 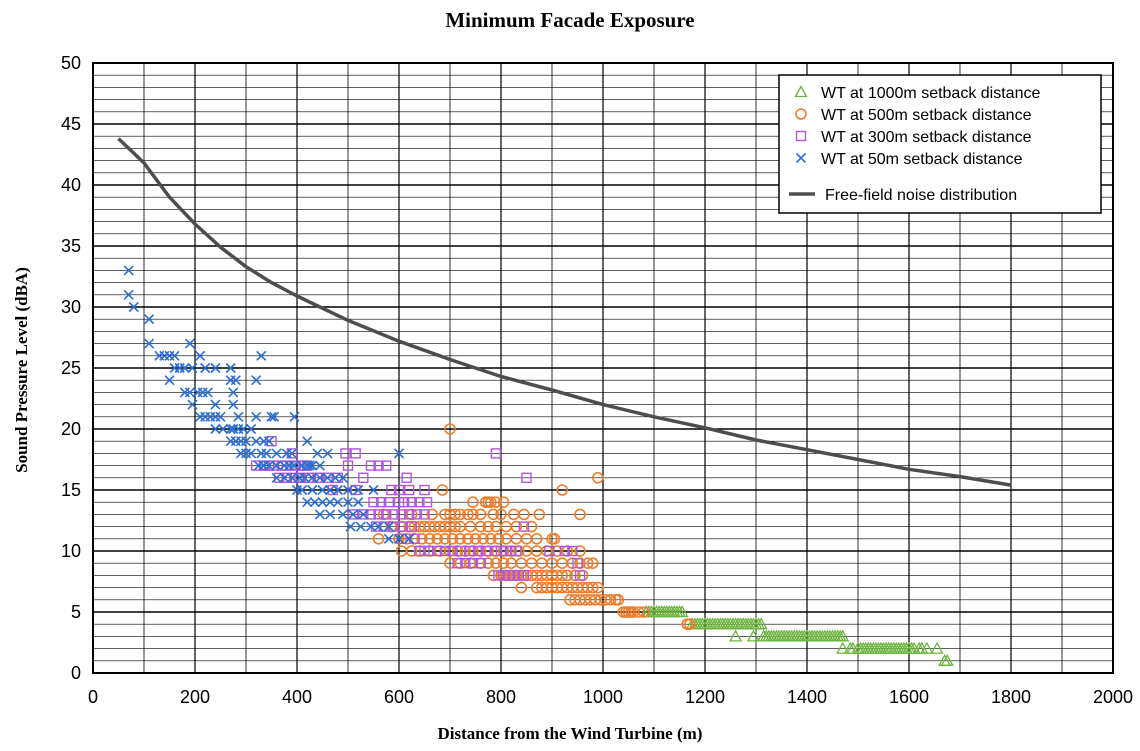 What do you see at coordinates (501, 697) in the screenshot?
I see `x-tick-label: 800` at bounding box center [501, 697].